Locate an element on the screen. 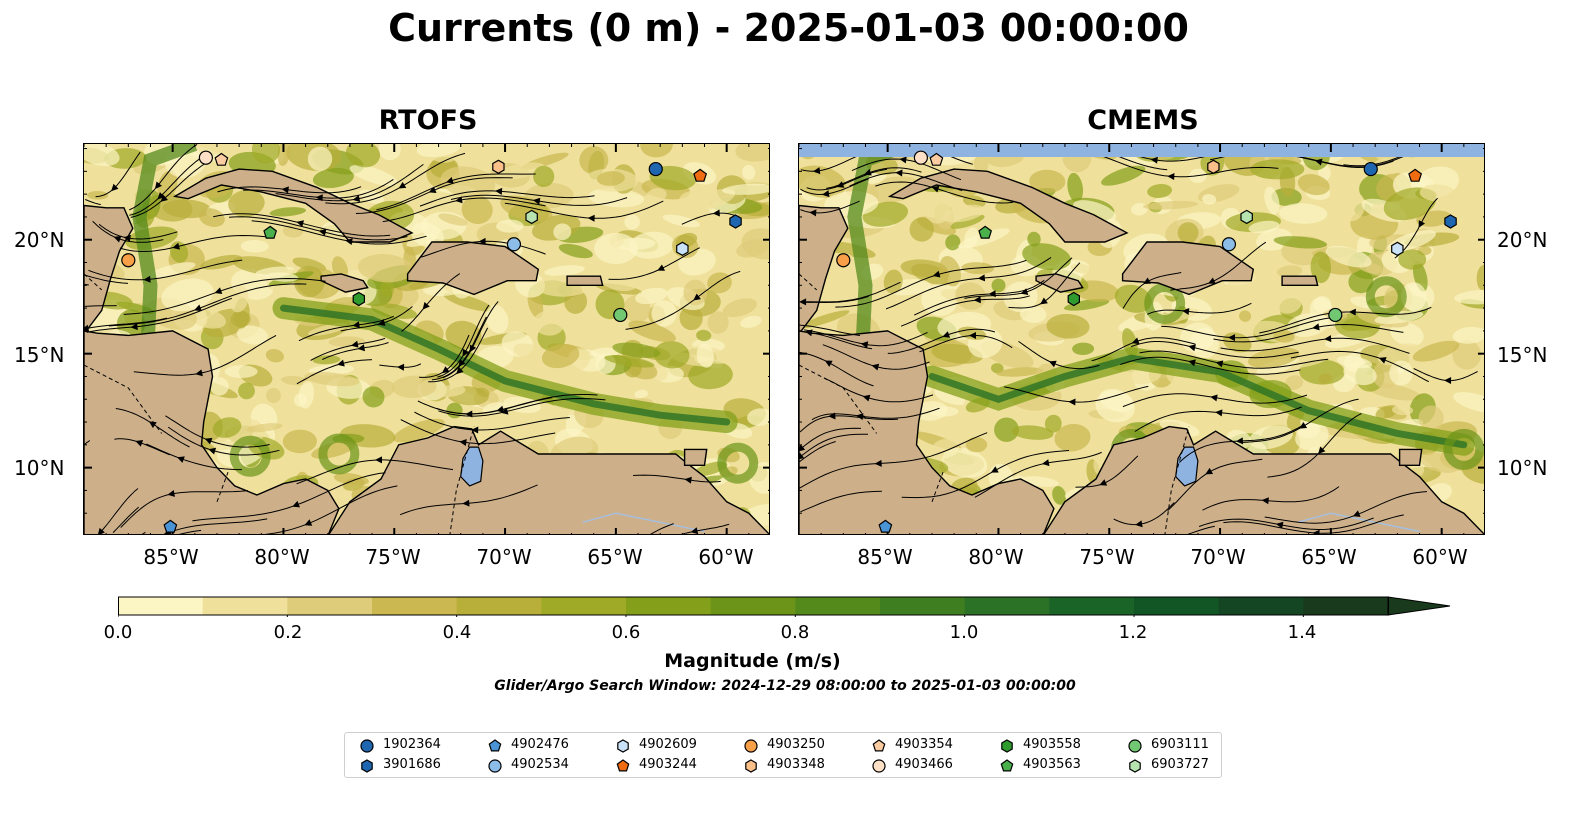  colorbar-tick: 1.4 is located at coordinates (1302, 632).